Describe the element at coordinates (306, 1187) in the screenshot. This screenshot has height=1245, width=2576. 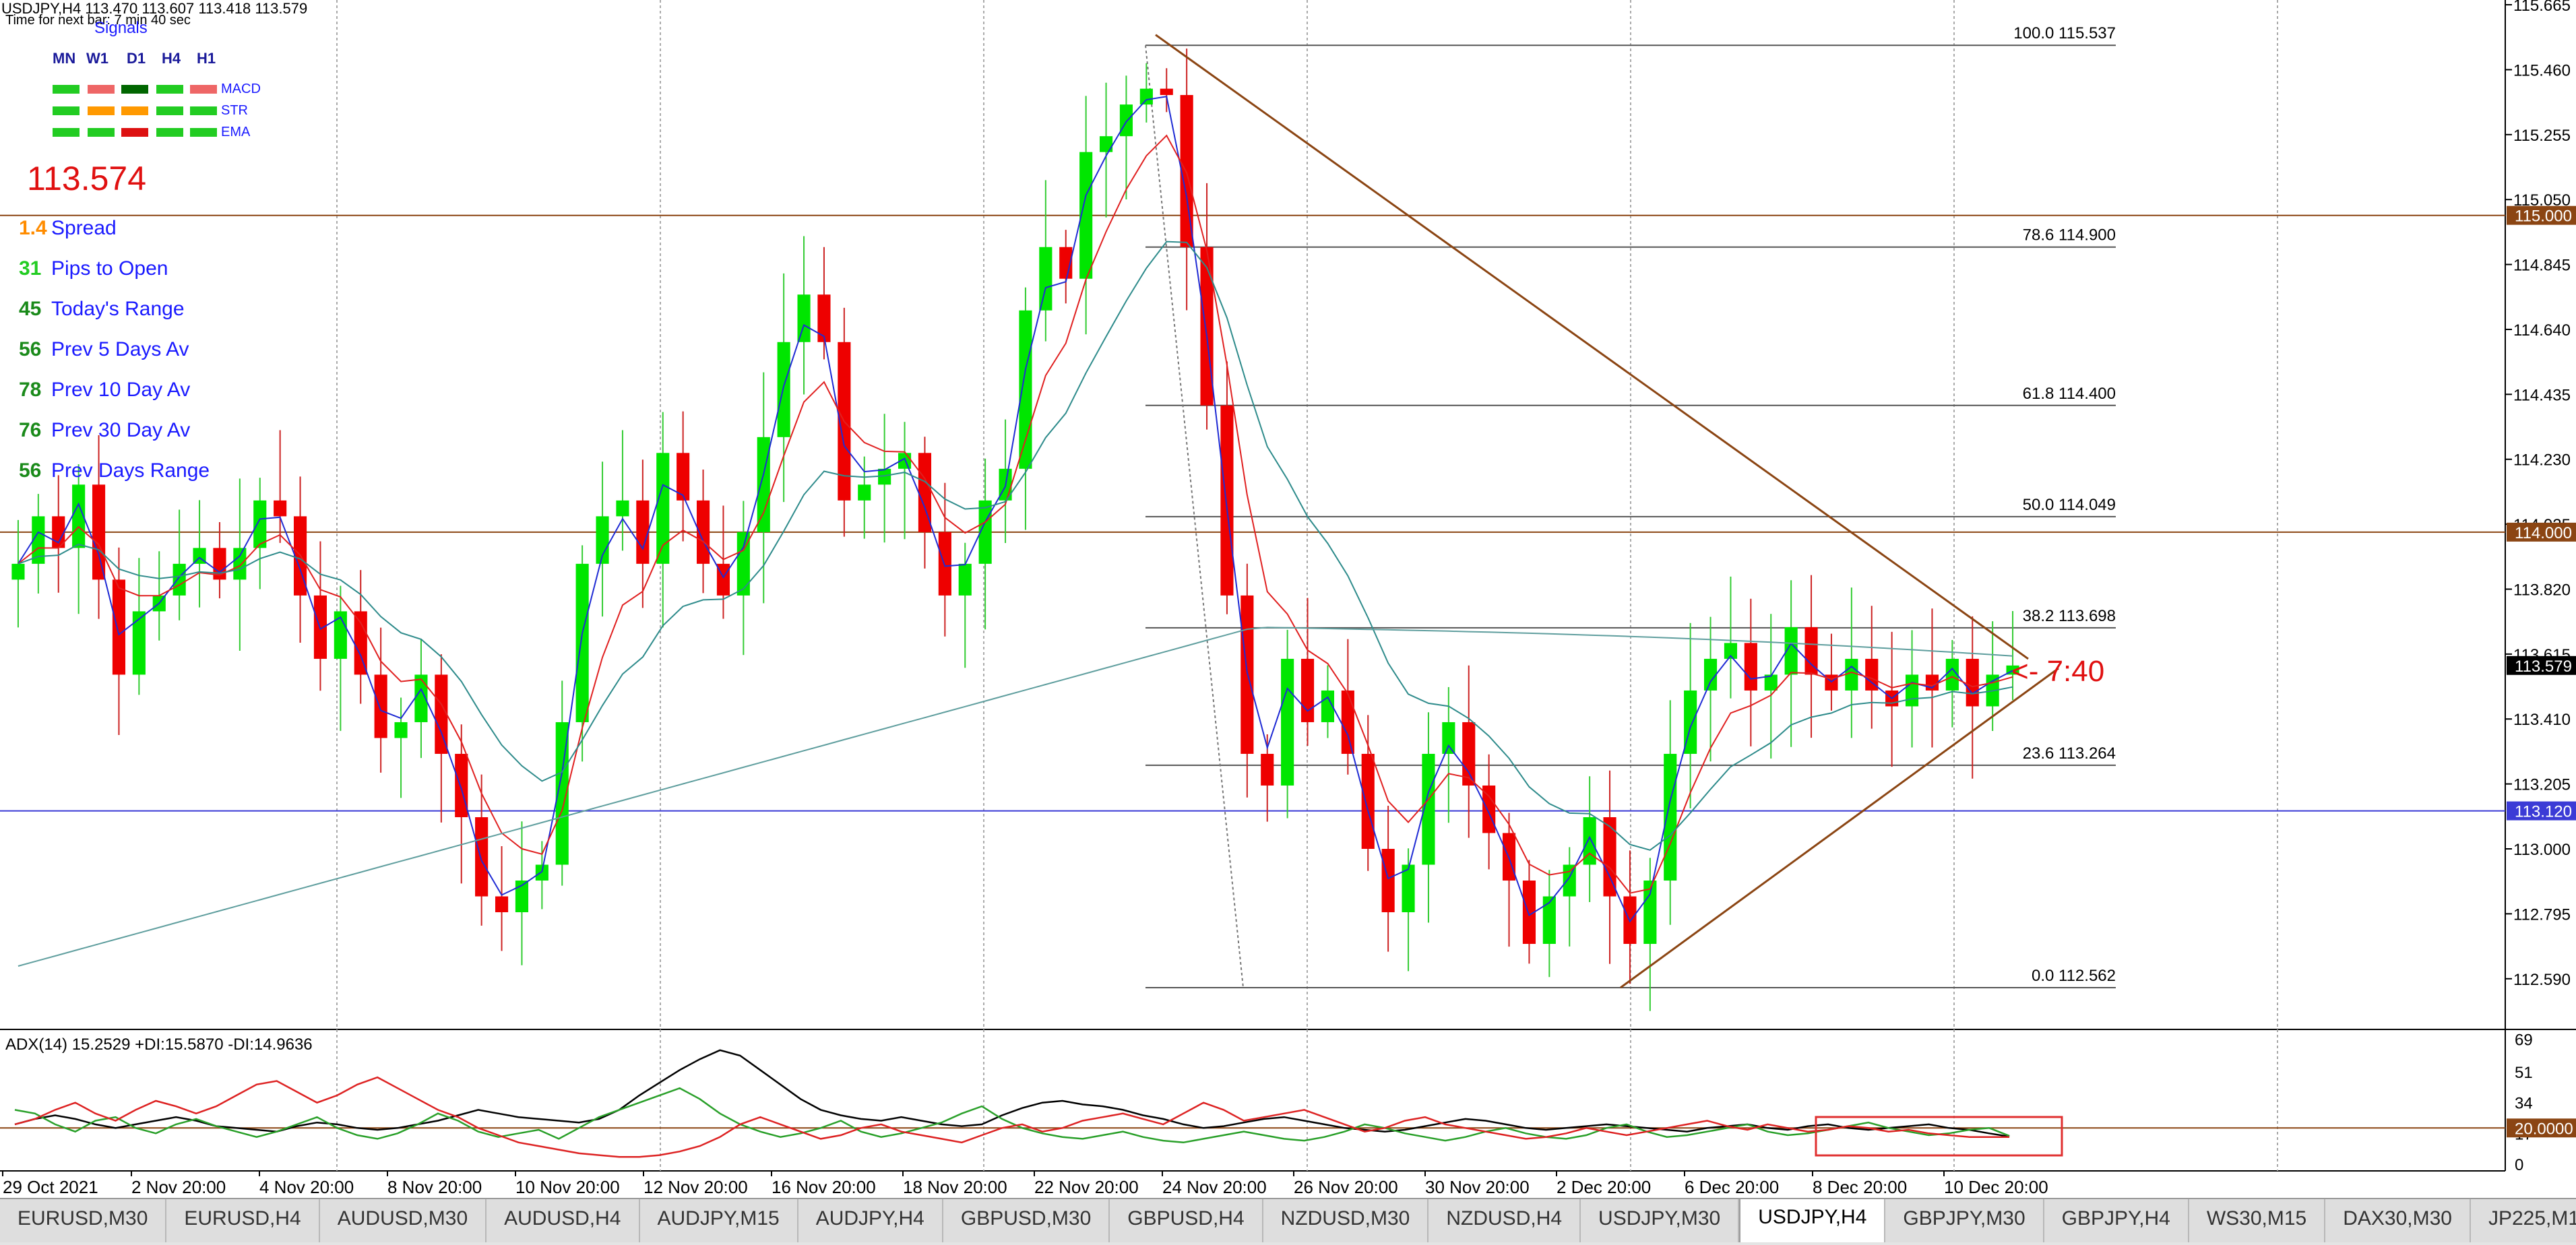
I see `x-tick-label: 4 Nov 20:00` at that location.